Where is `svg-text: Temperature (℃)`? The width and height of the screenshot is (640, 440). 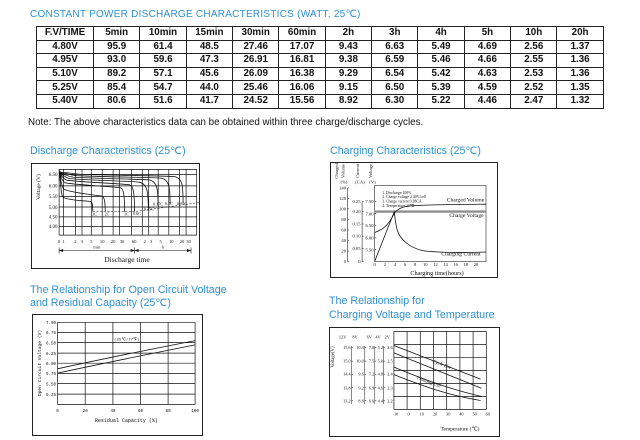 svg-text: Temperature (℃) is located at coordinates (460, 429).